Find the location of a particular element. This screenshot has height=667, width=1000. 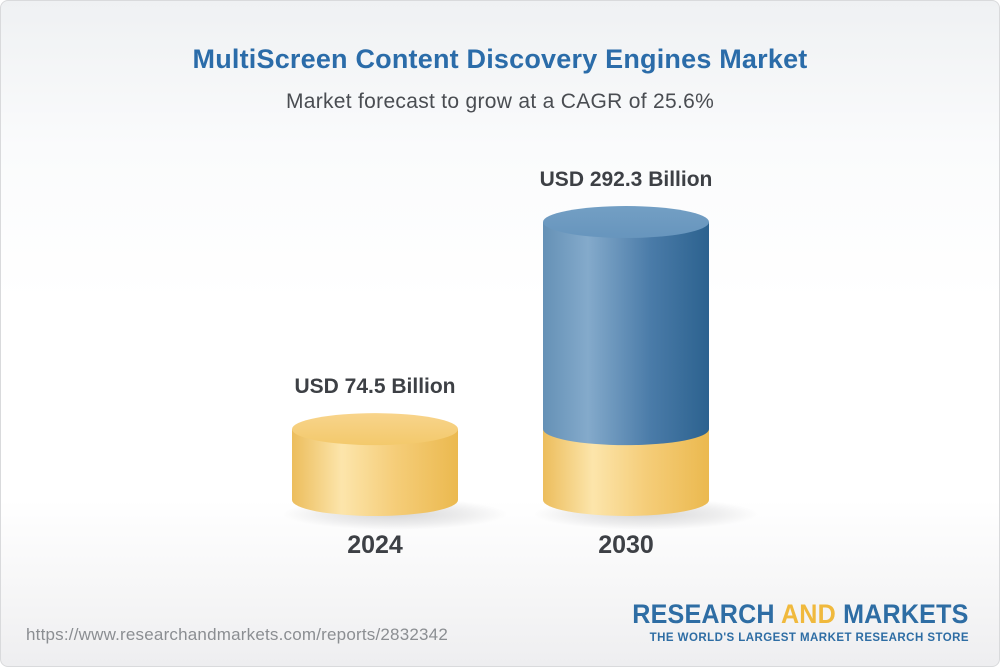

bar-2024-cylinder-body is located at coordinates (375, 472).